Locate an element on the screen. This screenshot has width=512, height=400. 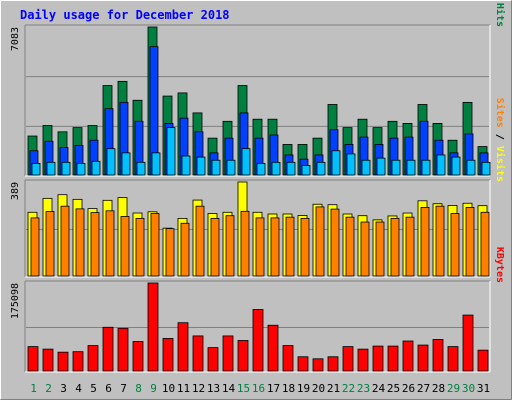
legend-part: / is located at coordinates (499, 137).